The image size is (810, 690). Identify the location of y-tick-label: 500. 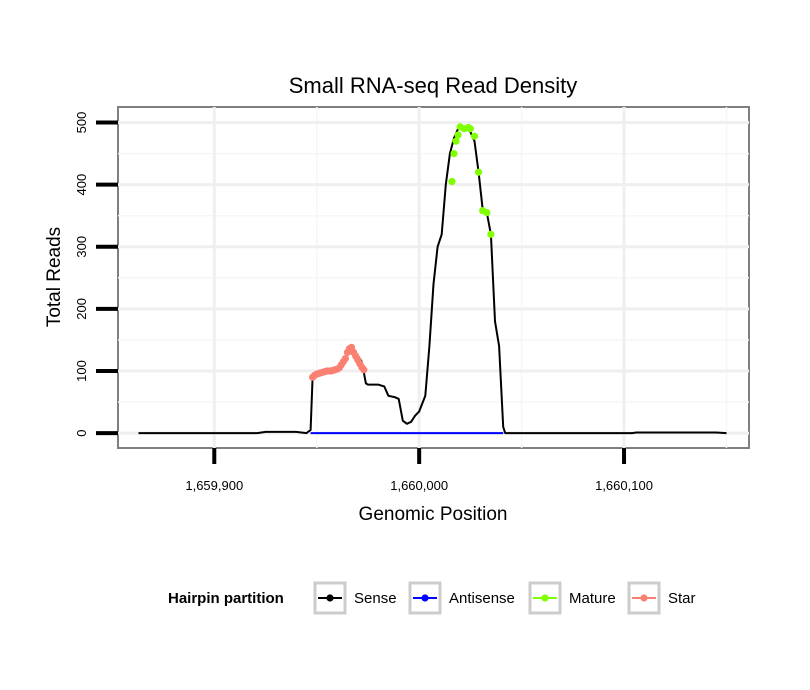
(81, 123).